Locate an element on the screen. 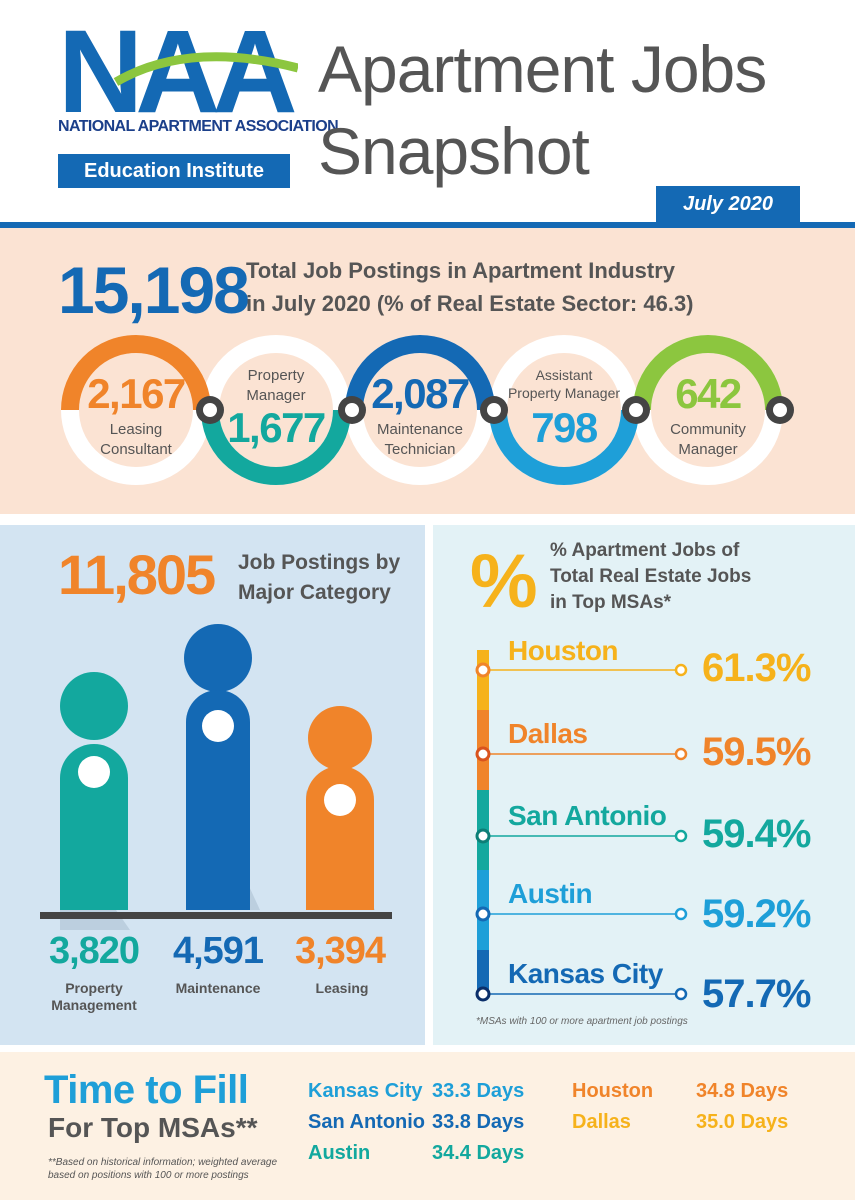  ring-label-line: Consultant is located at coordinates (136, 449).